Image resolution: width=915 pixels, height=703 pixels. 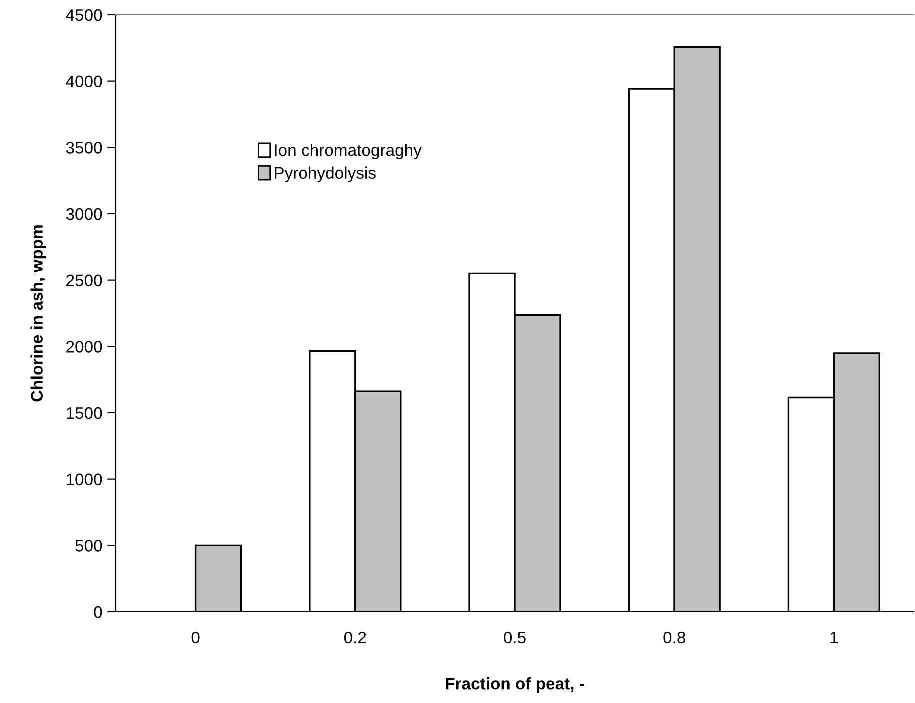 What do you see at coordinates (84, 148) in the screenshot?
I see `y-tick-label: 3500` at bounding box center [84, 148].